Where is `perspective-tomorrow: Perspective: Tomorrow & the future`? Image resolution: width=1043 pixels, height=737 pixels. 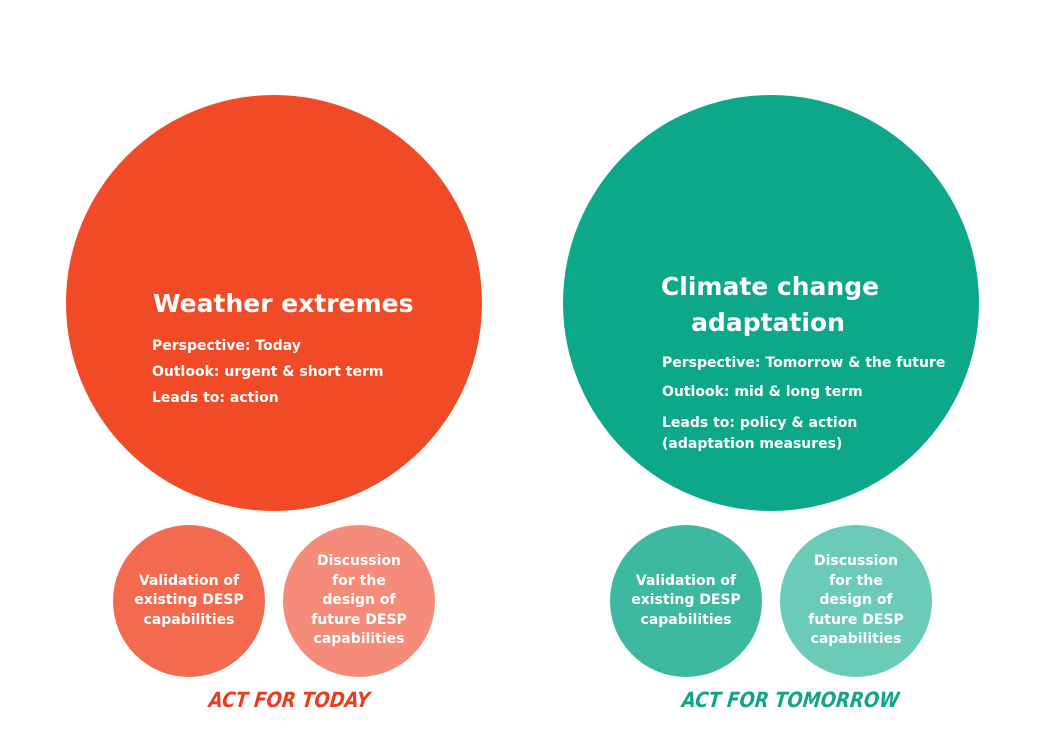 perspective-tomorrow: Perspective: Tomorrow & the future is located at coordinates (804, 363).